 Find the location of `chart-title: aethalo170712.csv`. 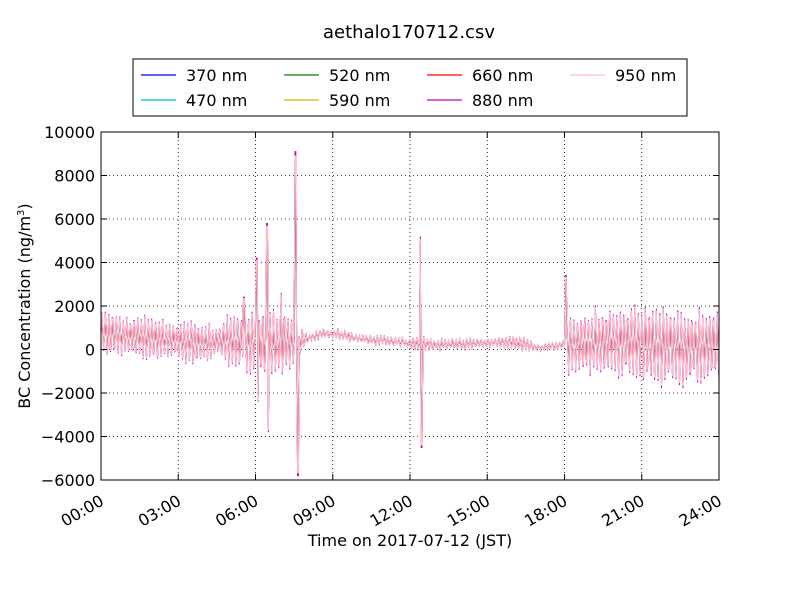

chart-title: aethalo170712.csv is located at coordinates (409, 32).